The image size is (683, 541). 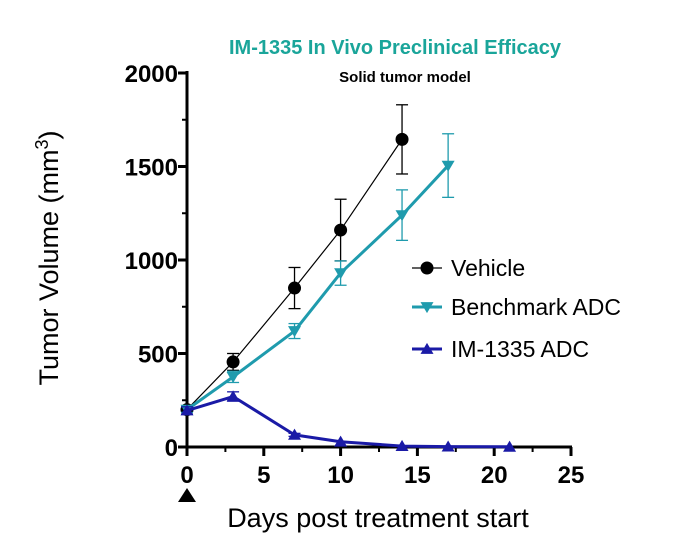 What do you see at coordinates (417, 475) in the screenshot?
I see `x-tick-label: 15` at bounding box center [417, 475].